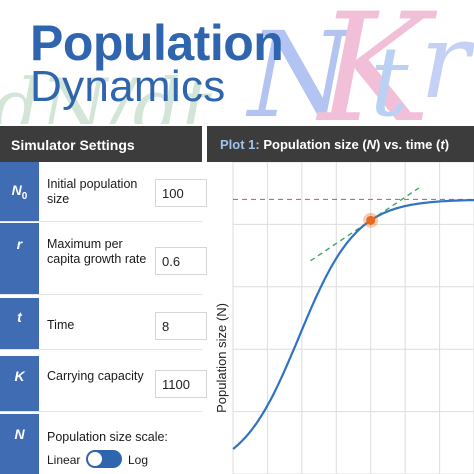 The image size is (474, 474). Describe the element at coordinates (181, 326) in the screenshot. I see `time-input: 8` at that location.